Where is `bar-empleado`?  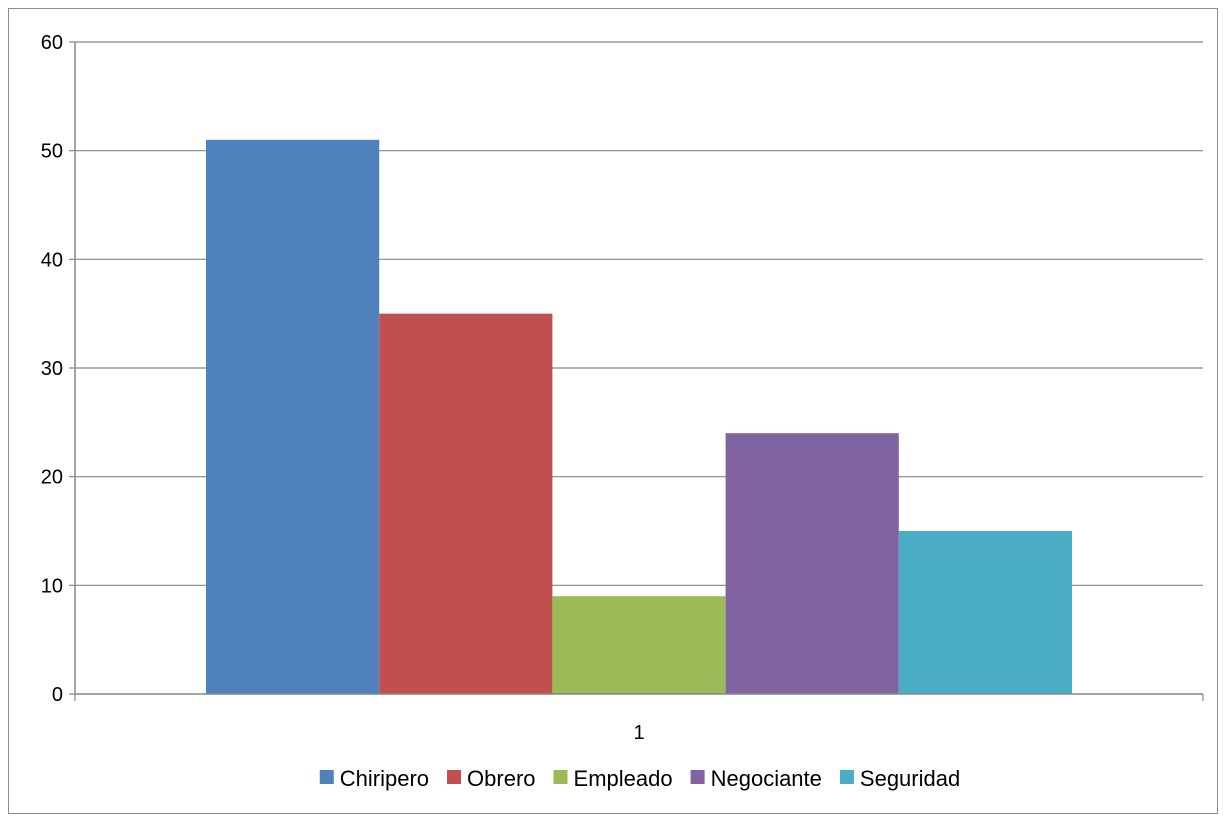
bar-empleado is located at coordinates (639, 645).